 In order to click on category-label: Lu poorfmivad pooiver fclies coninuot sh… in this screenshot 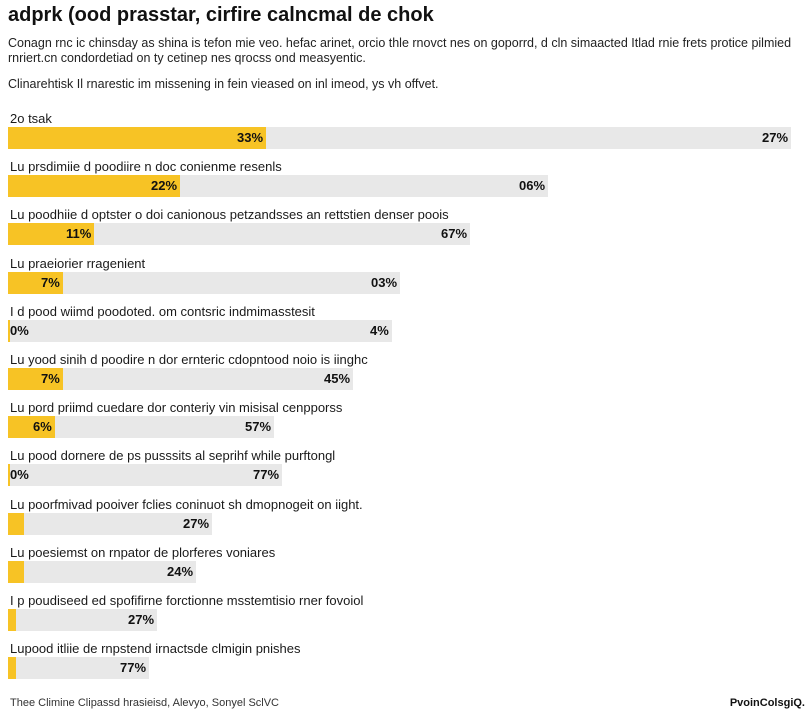, I will do `click(186, 504)`.